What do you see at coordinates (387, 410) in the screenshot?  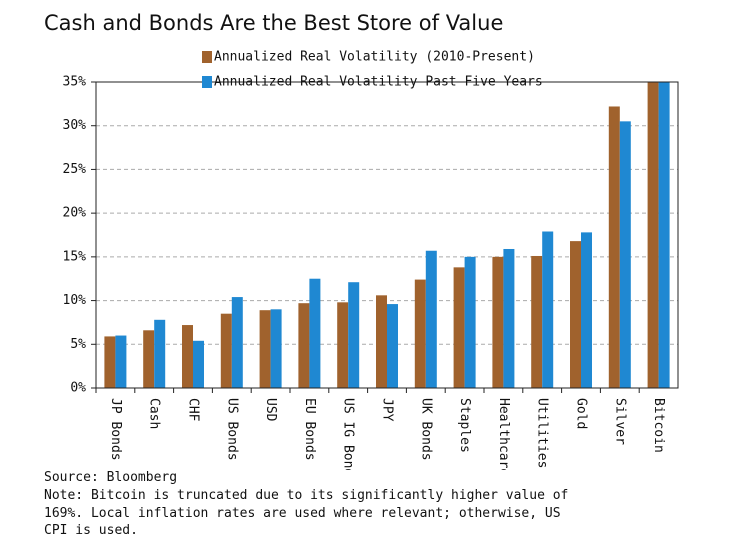 I see `x-tick-label: JPY` at bounding box center [387, 410].